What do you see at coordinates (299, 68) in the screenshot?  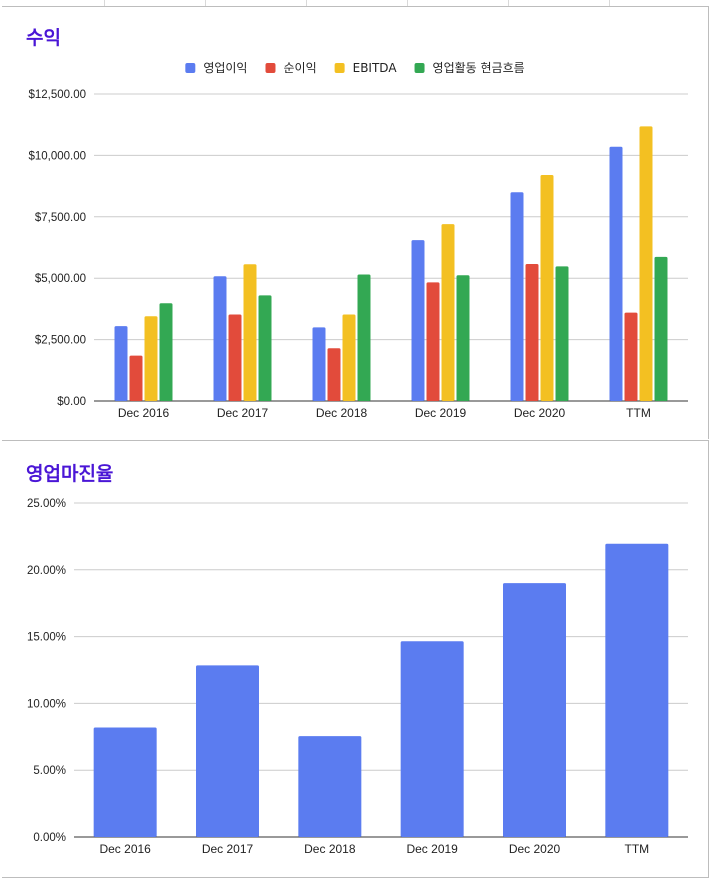 I see `legend-label: 순이익` at bounding box center [299, 68].